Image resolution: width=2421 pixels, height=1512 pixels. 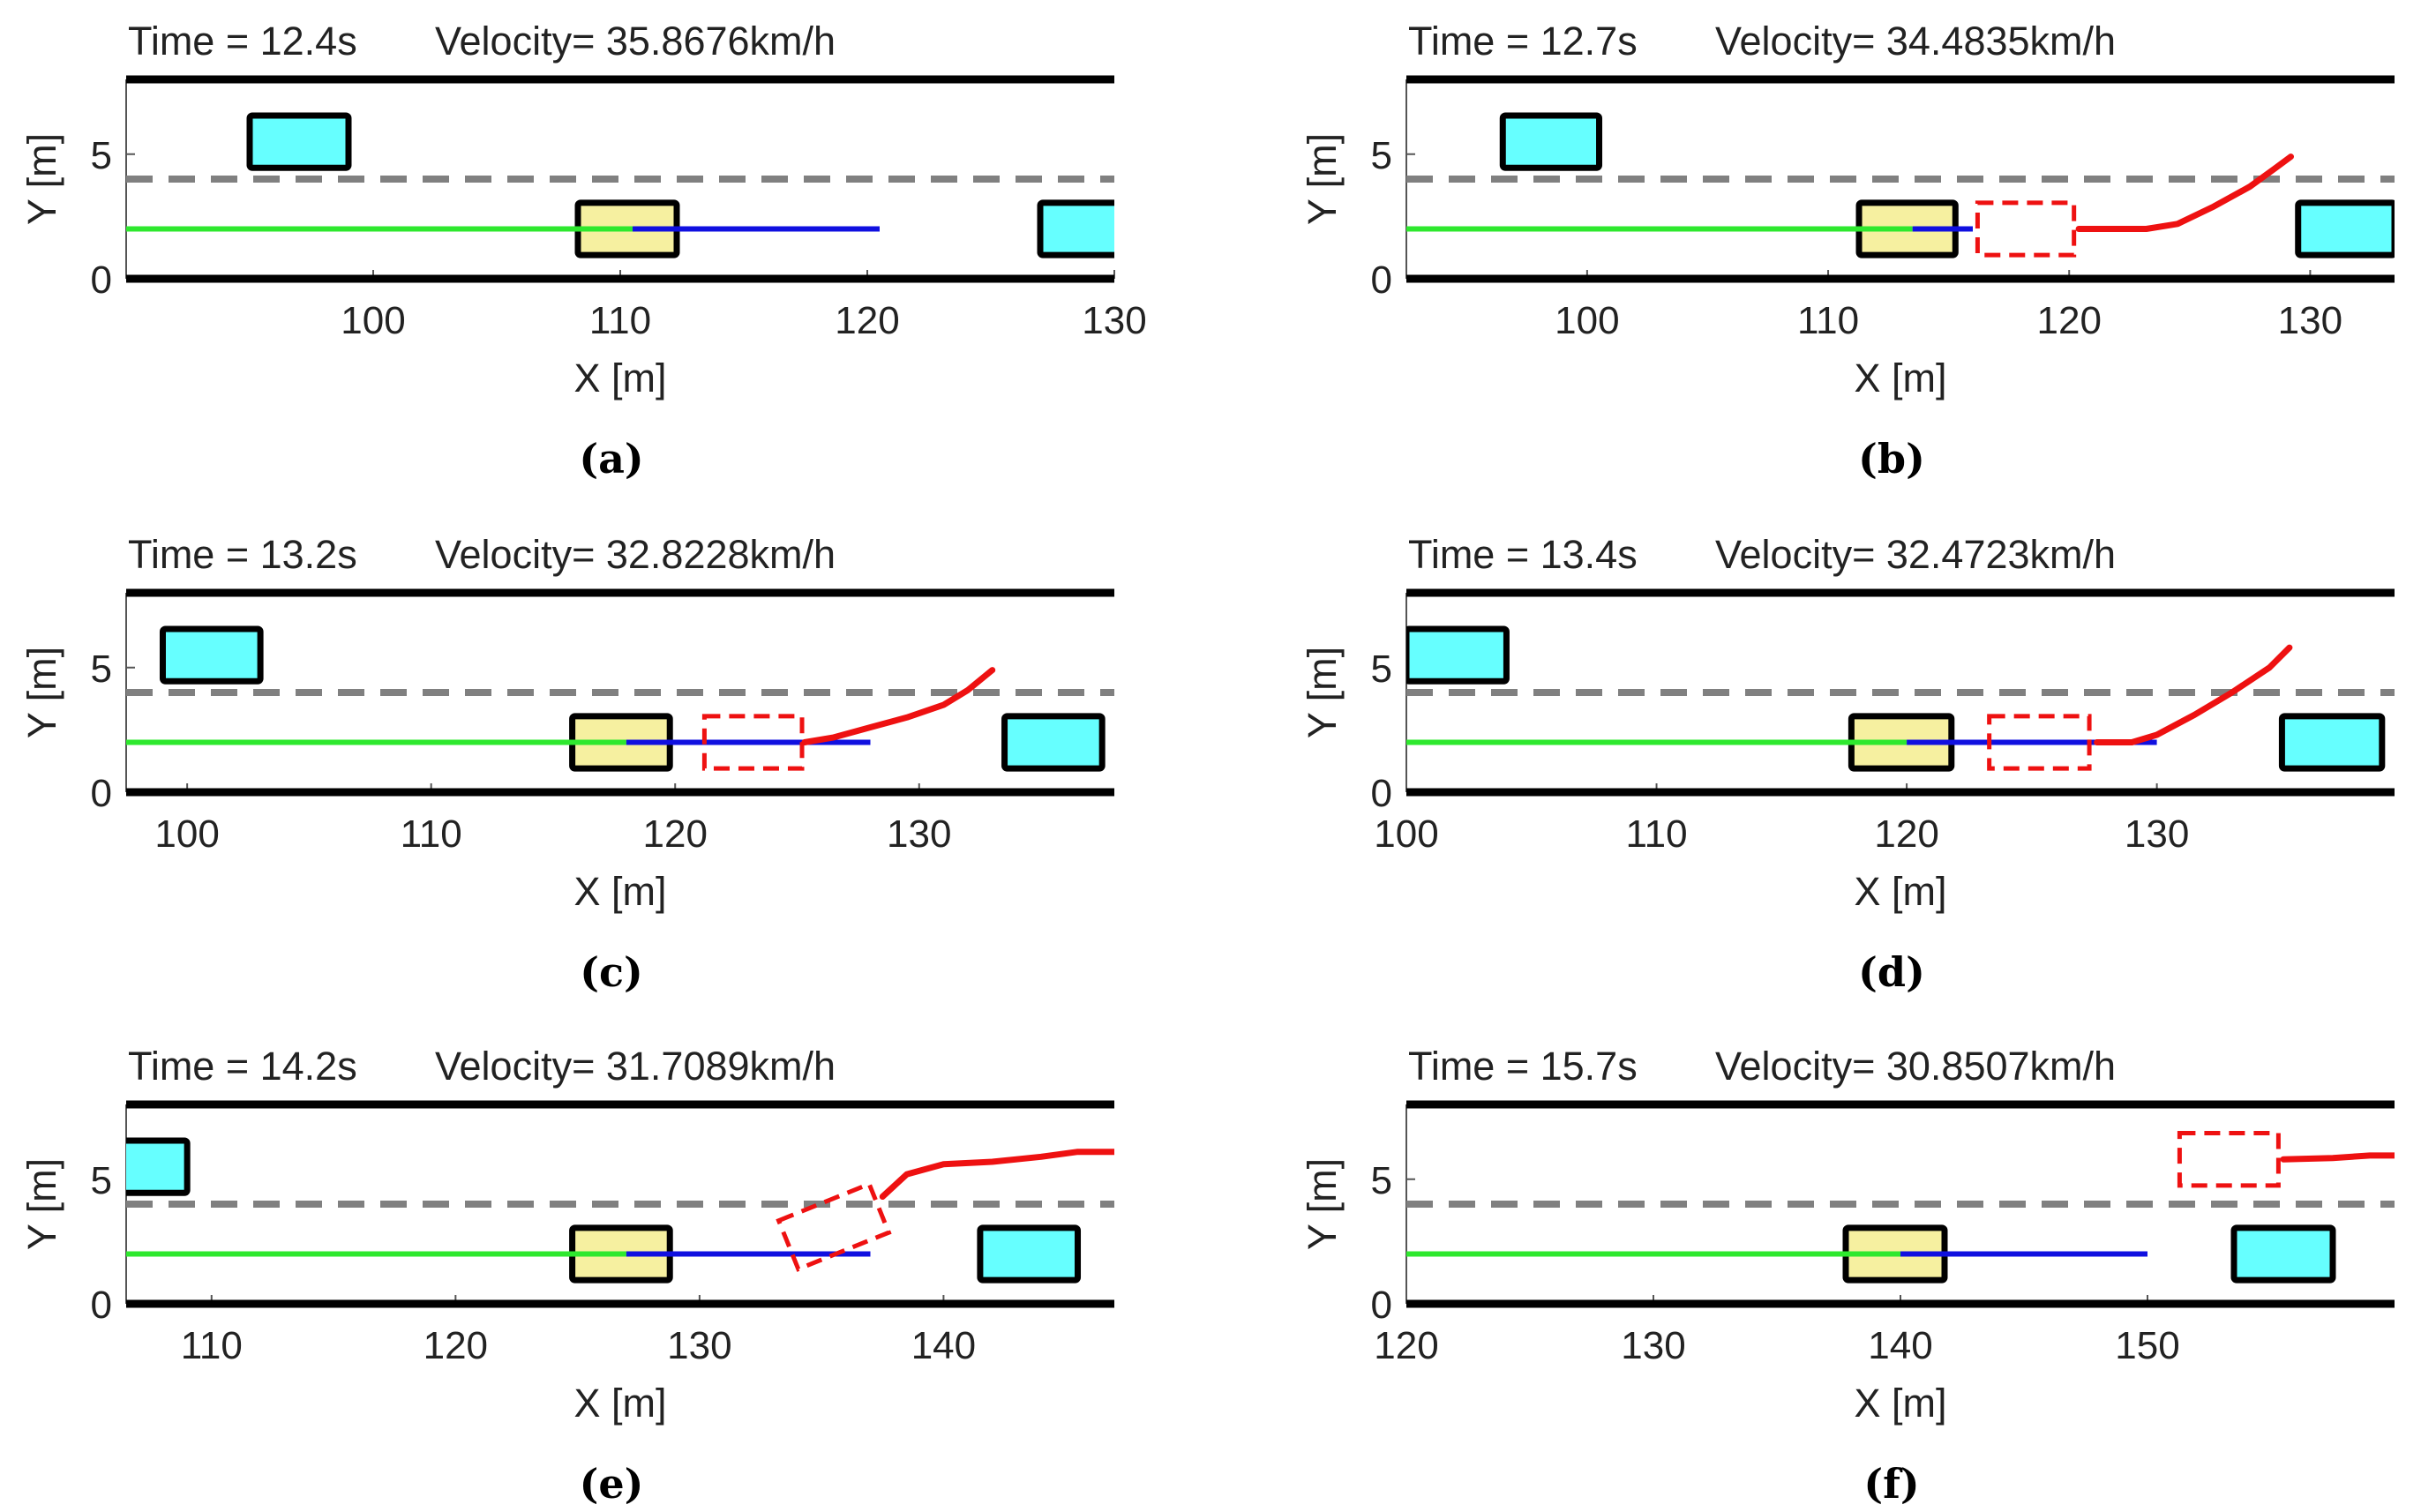 I want to click on x-tick-label: 150, so click(x=2147, y=1345).